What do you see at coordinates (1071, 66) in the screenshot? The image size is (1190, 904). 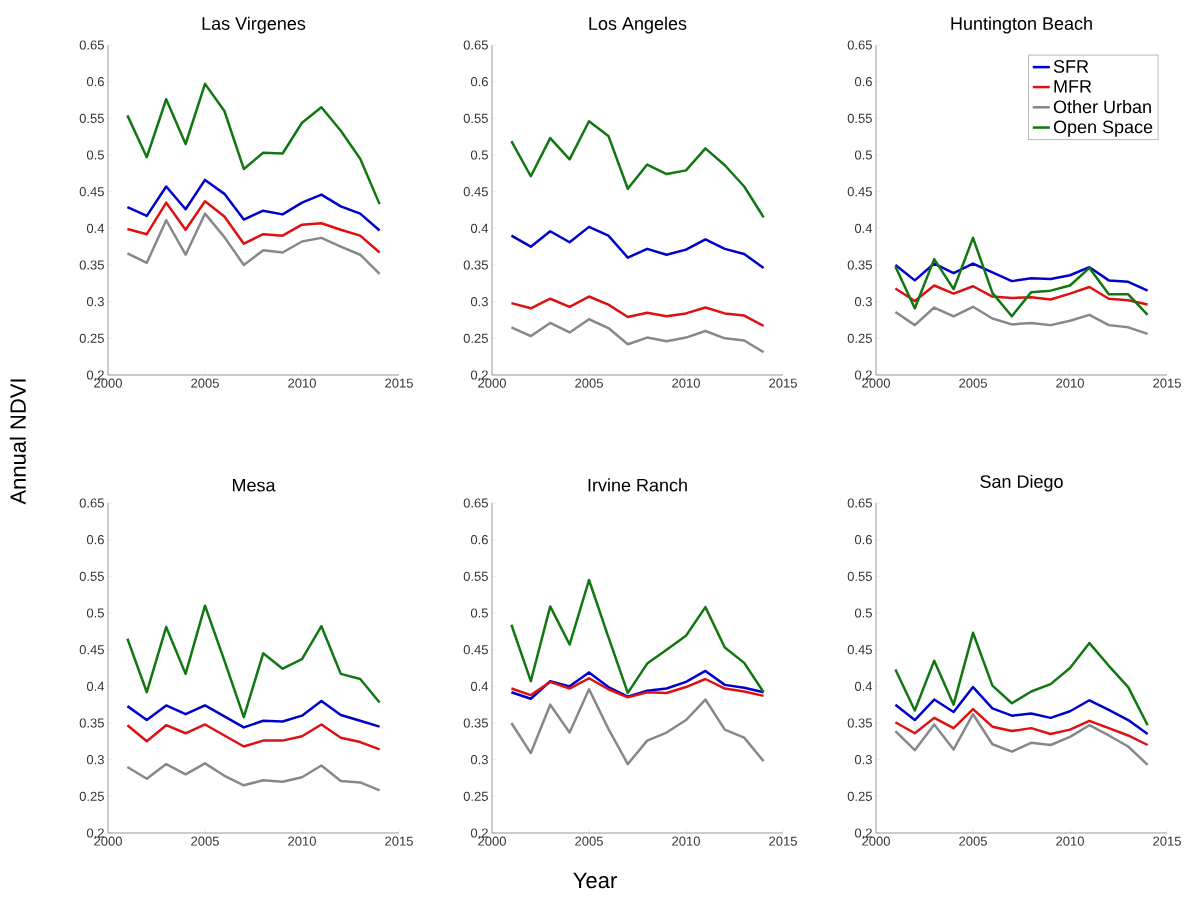 I see `legend-label: SFR` at bounding box center [1071, 66].